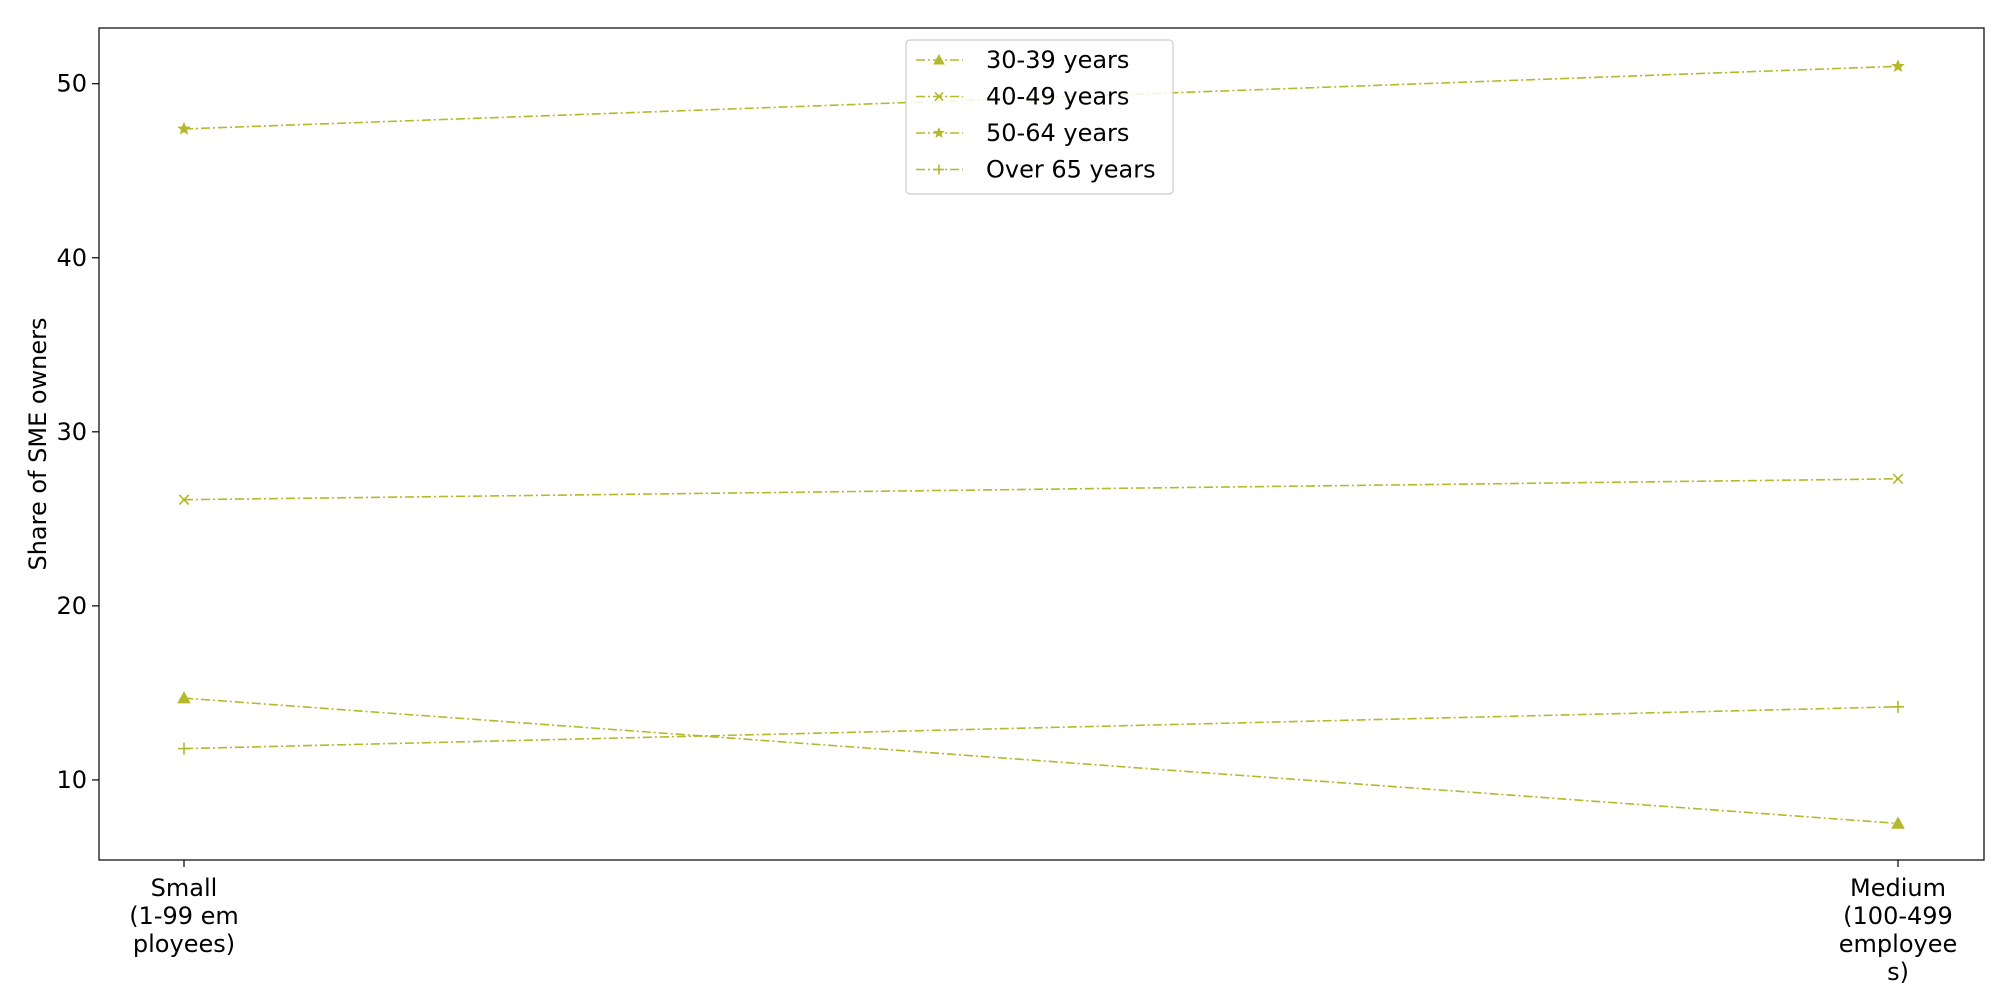  Describe the element at coordinates (1041, 728) in the screenshot. I see `series-line-over-65-years` at that location.